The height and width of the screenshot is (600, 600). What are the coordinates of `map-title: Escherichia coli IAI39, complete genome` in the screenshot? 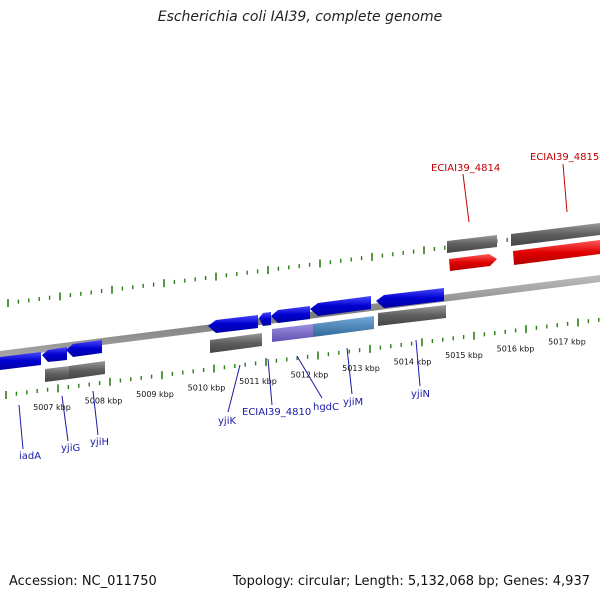 It's located at (300, 17).